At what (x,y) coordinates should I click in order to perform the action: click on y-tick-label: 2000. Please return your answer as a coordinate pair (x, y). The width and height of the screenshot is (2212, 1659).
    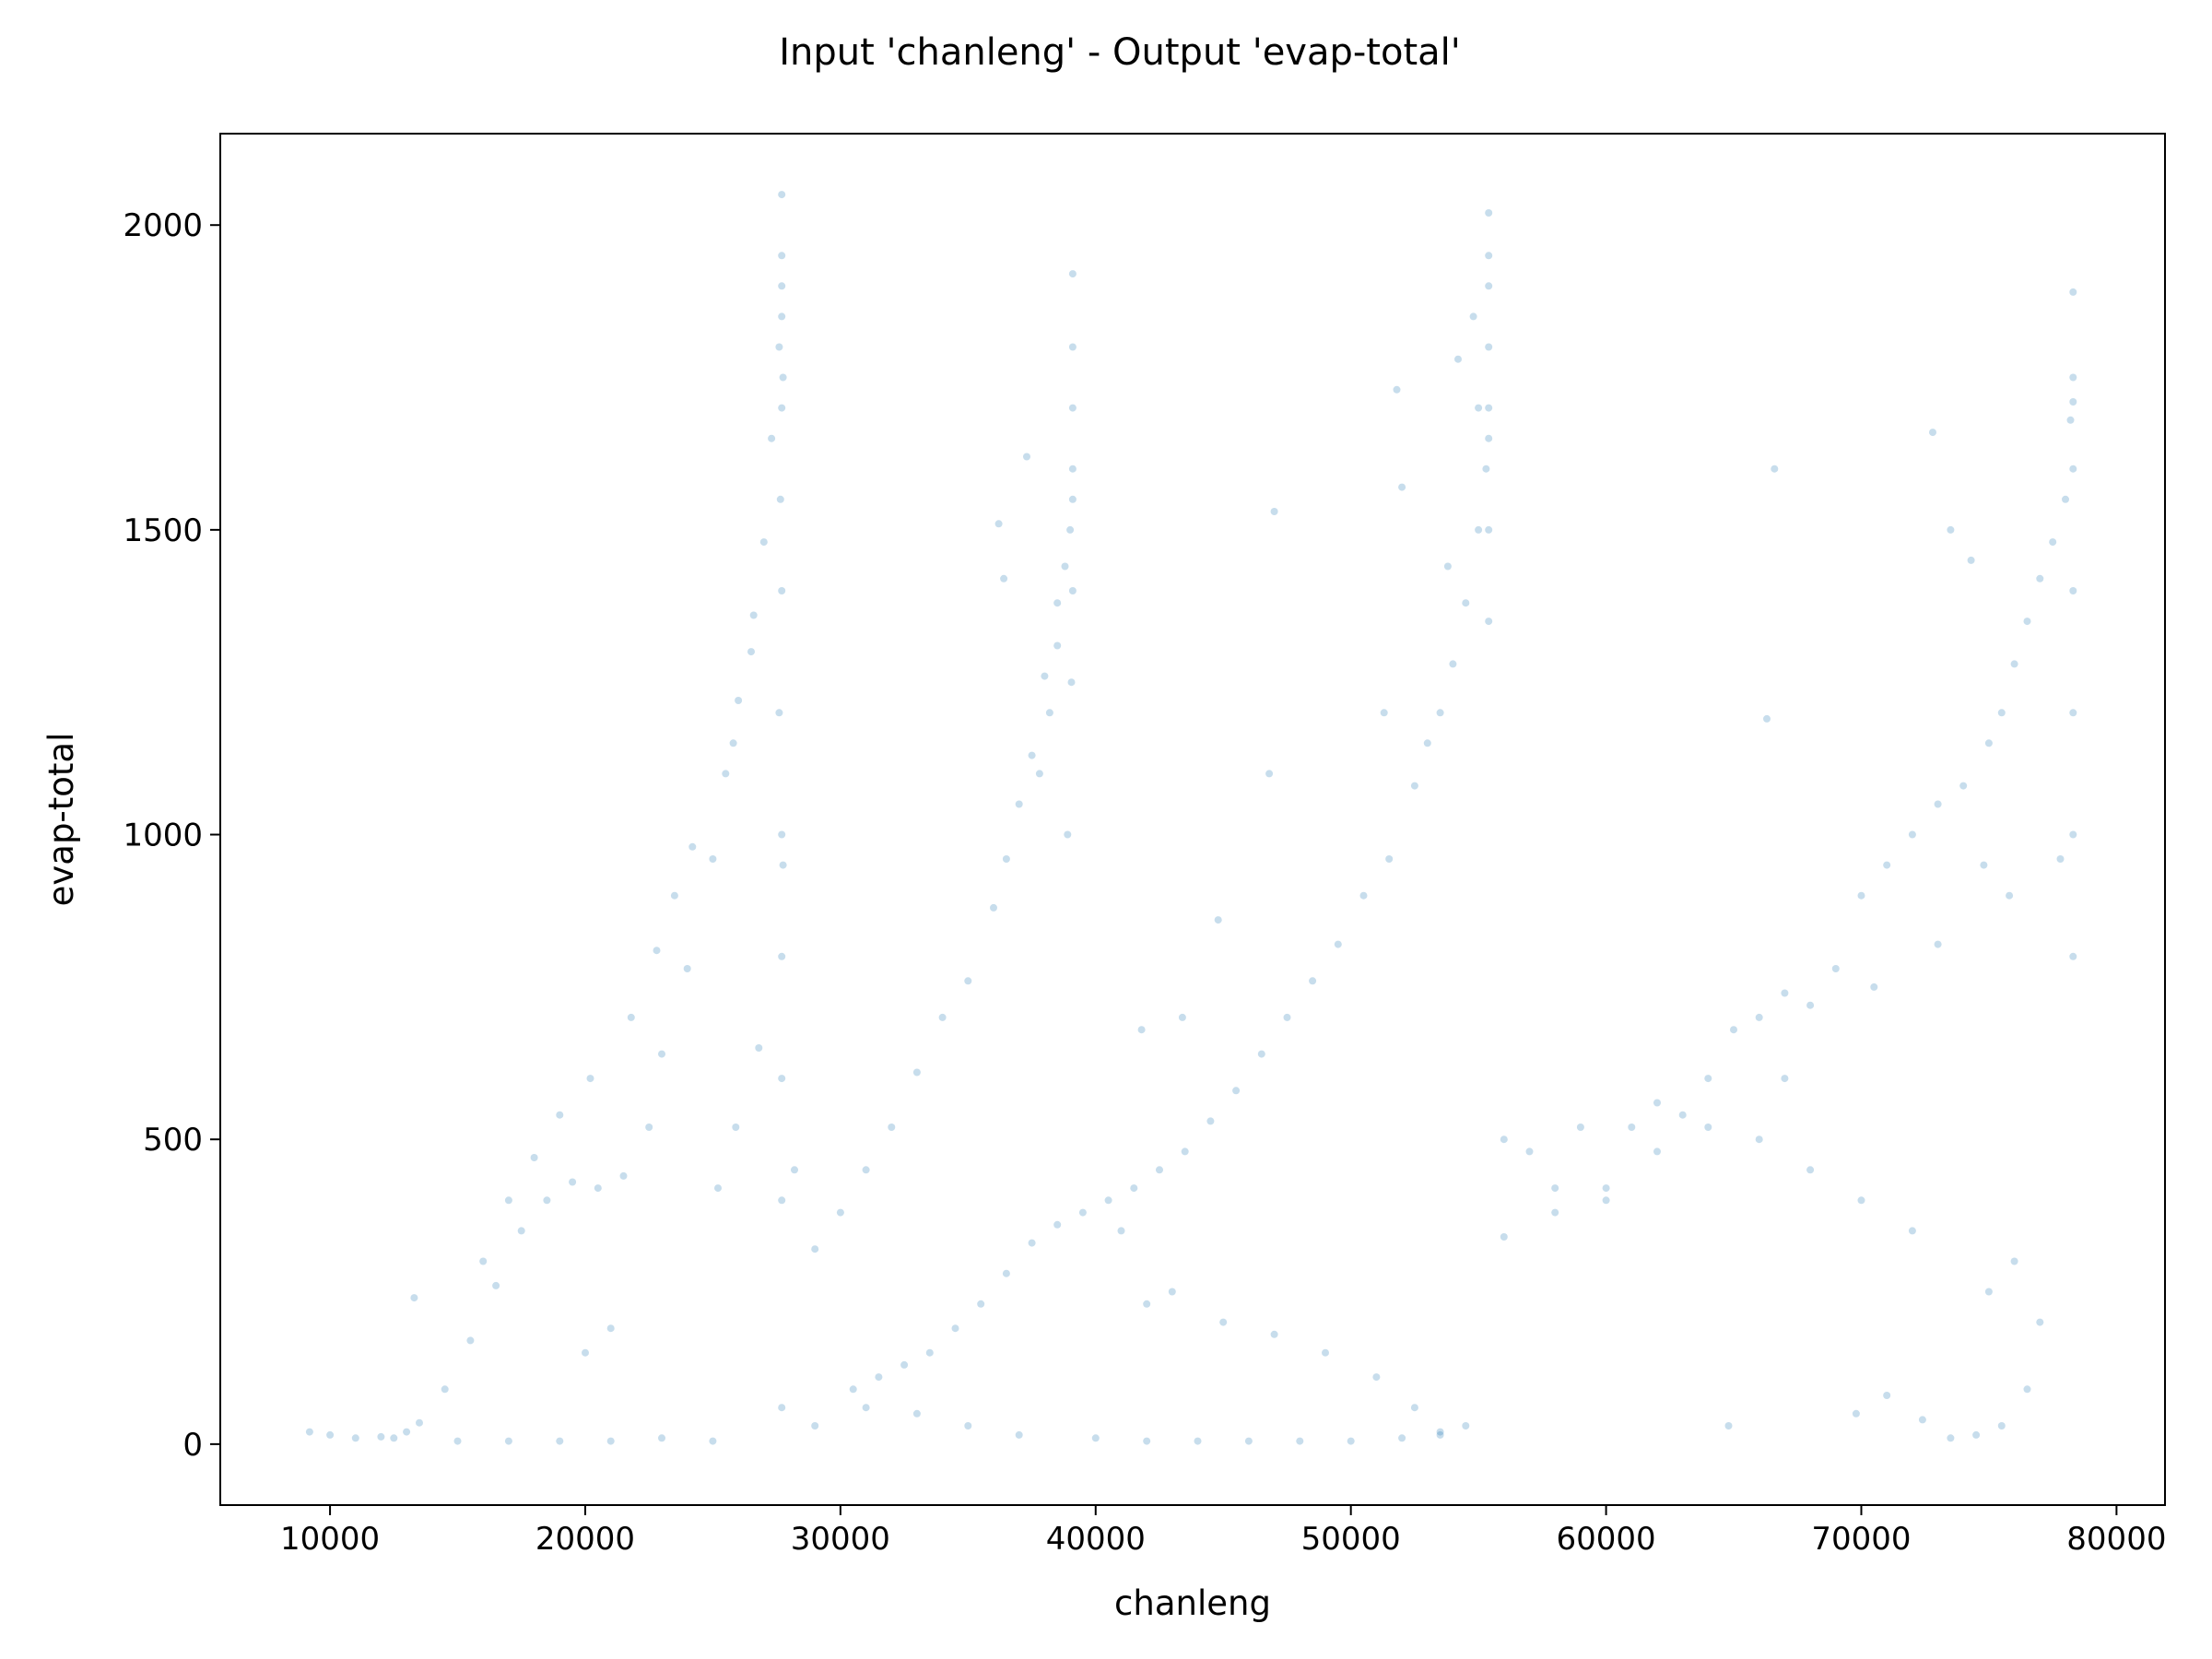
    Looking at the image, I should click on (163, 225).